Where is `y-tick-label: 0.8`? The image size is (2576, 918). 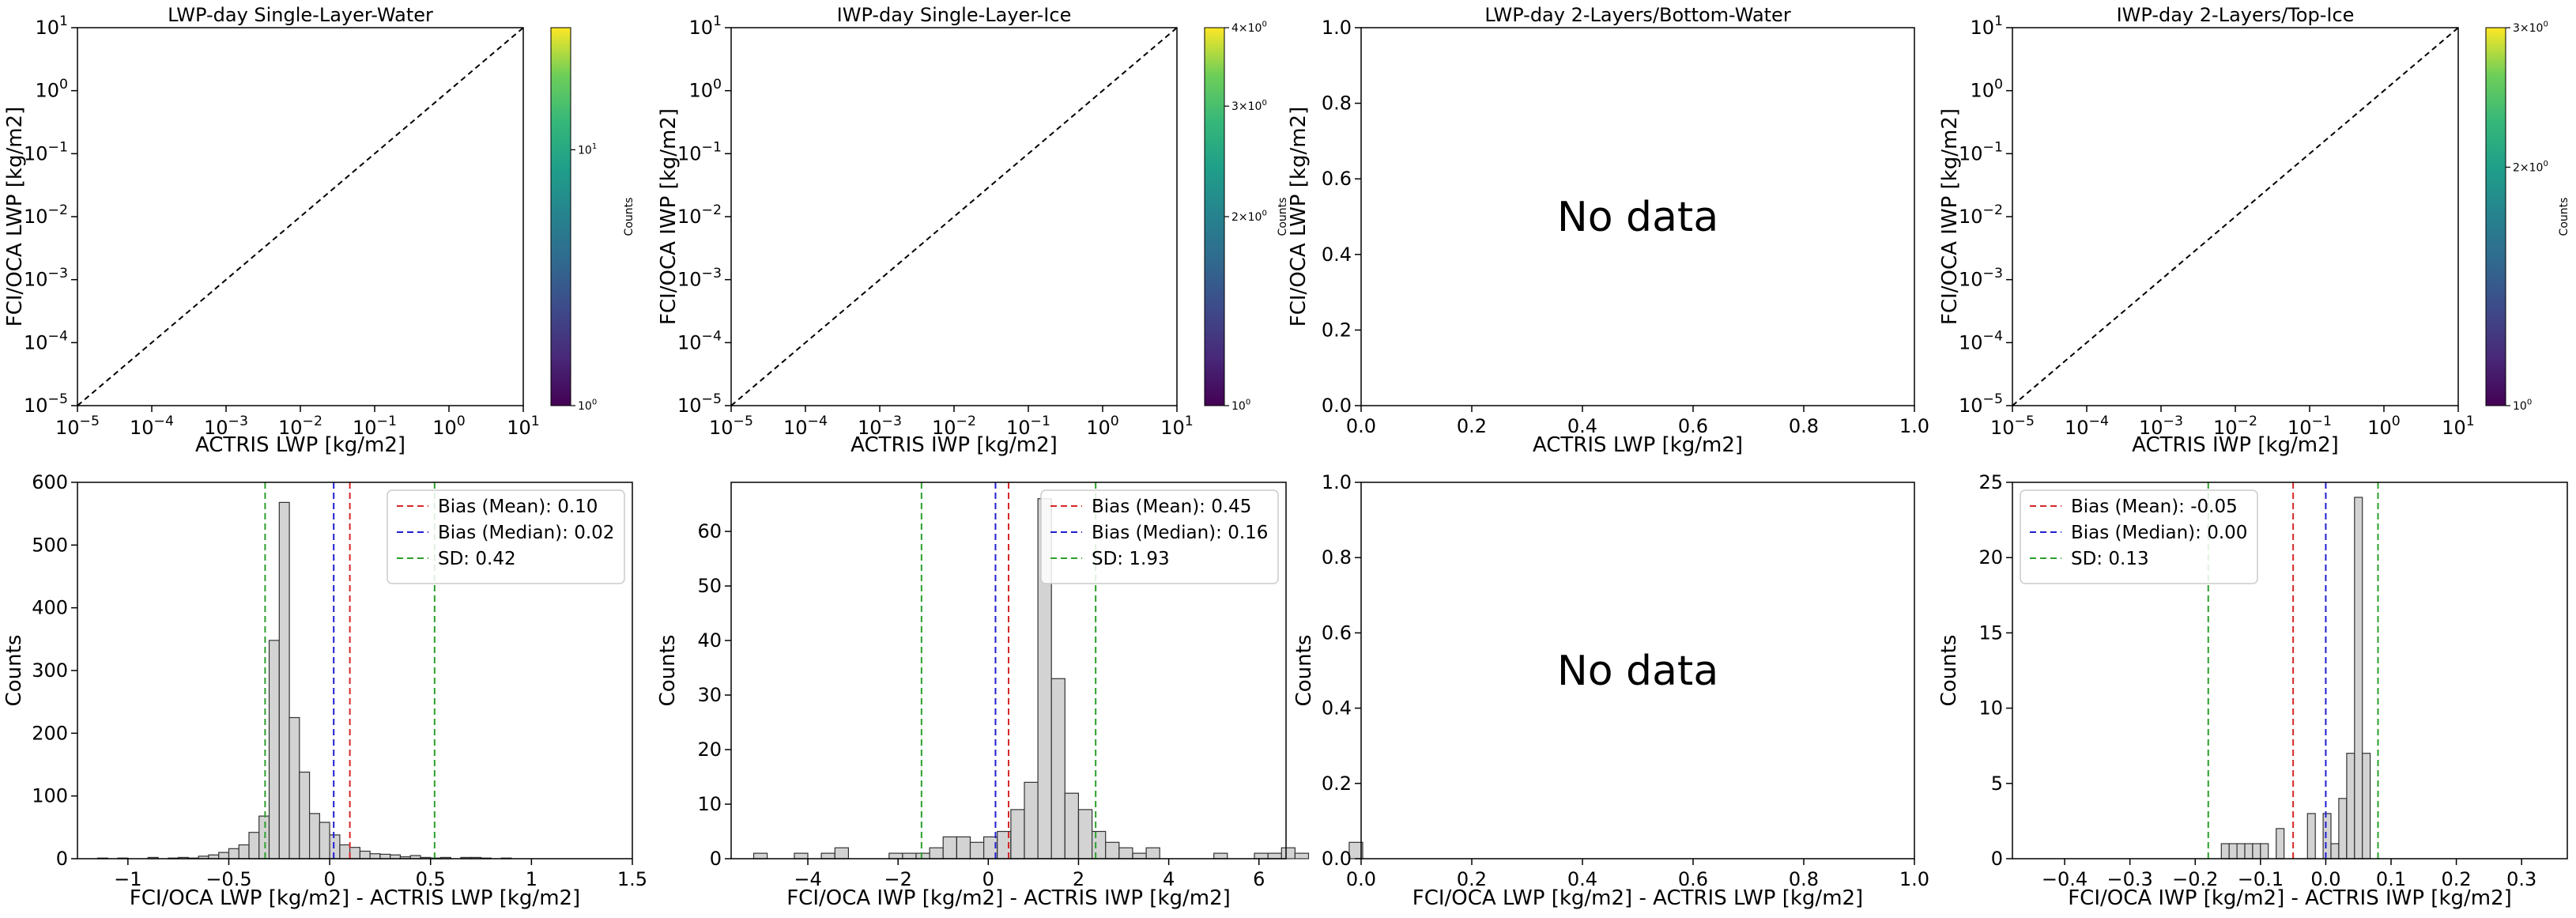
y-tick-label: 0.8 is located at coordinates (1337, 557).